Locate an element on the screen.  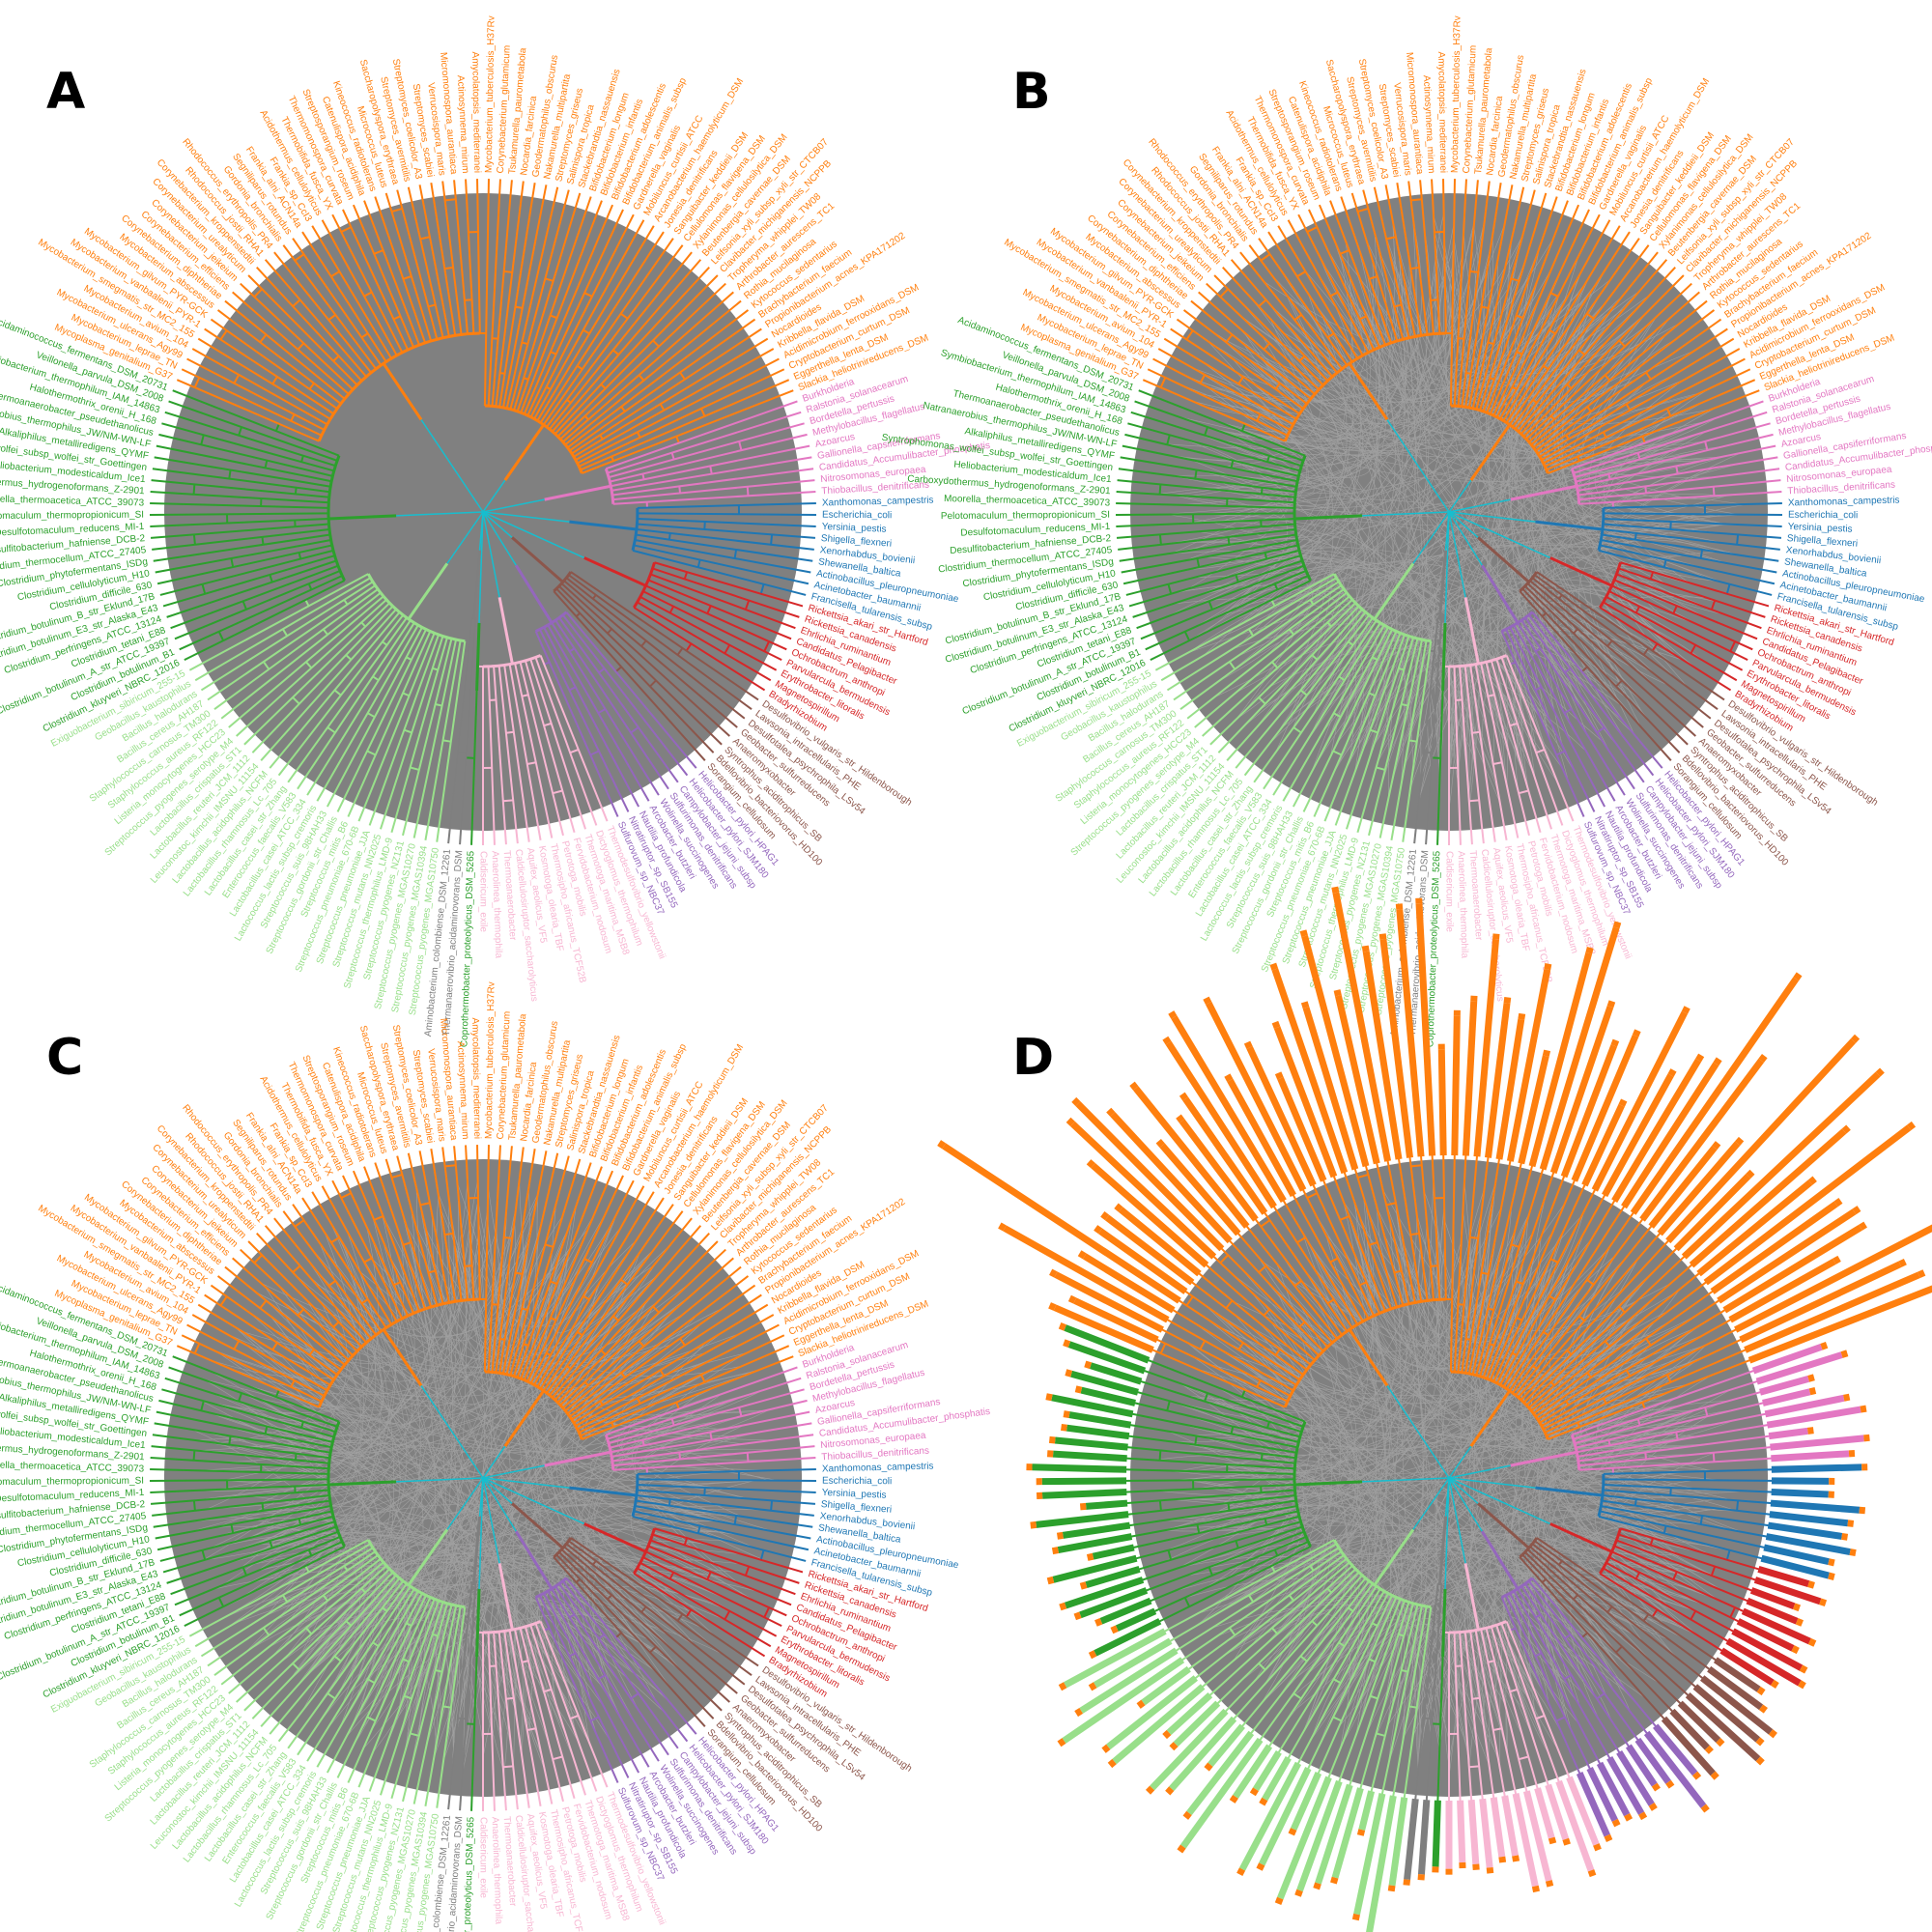
taxon-label: Anaerolinea_thermophila is located at coordinates (497, 1871).